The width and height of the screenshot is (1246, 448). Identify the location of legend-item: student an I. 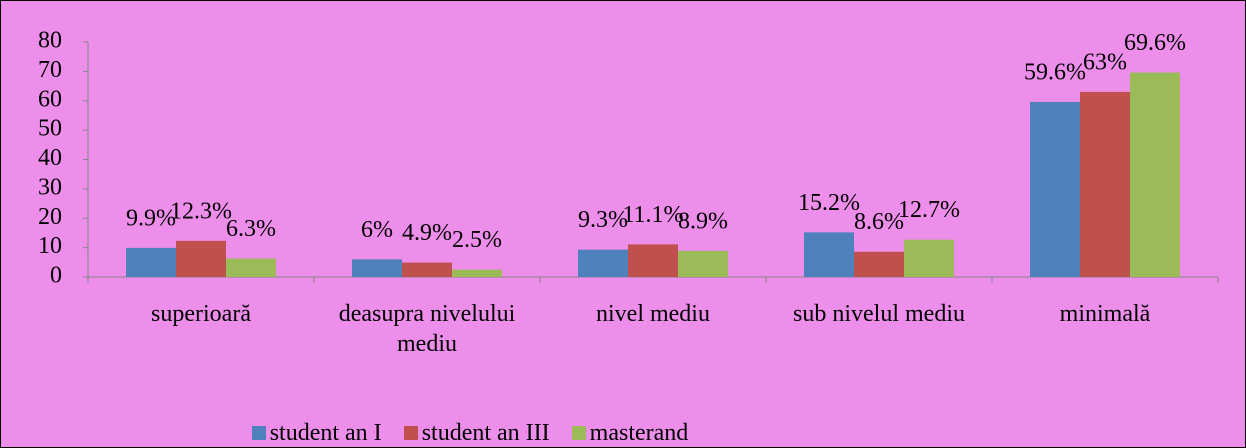
(316, 433).